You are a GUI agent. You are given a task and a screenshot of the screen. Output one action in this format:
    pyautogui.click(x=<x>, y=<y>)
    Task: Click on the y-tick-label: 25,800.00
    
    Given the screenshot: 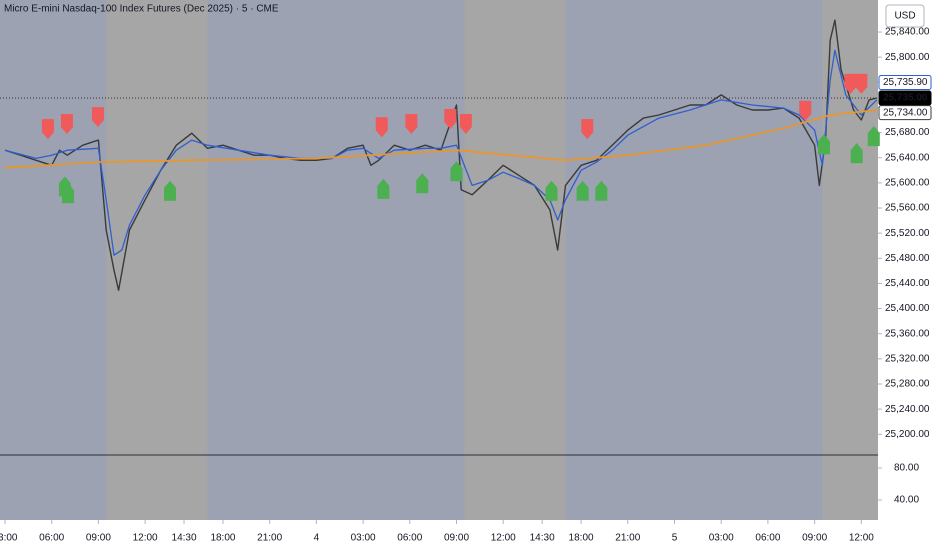 What is the action you would take?
    pyautogui.click(x=907, y=57)
    